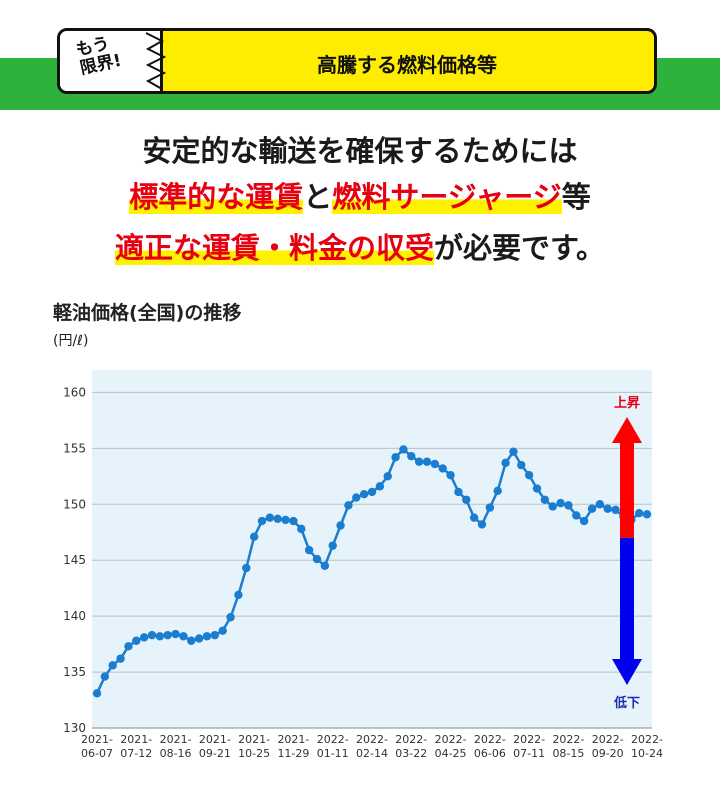 This screenshot has height=789, width=720. What do you see at coordinates (647, 753) in the screenshot?
I see `x-tick-label-date: 10-24` at bounding box center [647, 753].